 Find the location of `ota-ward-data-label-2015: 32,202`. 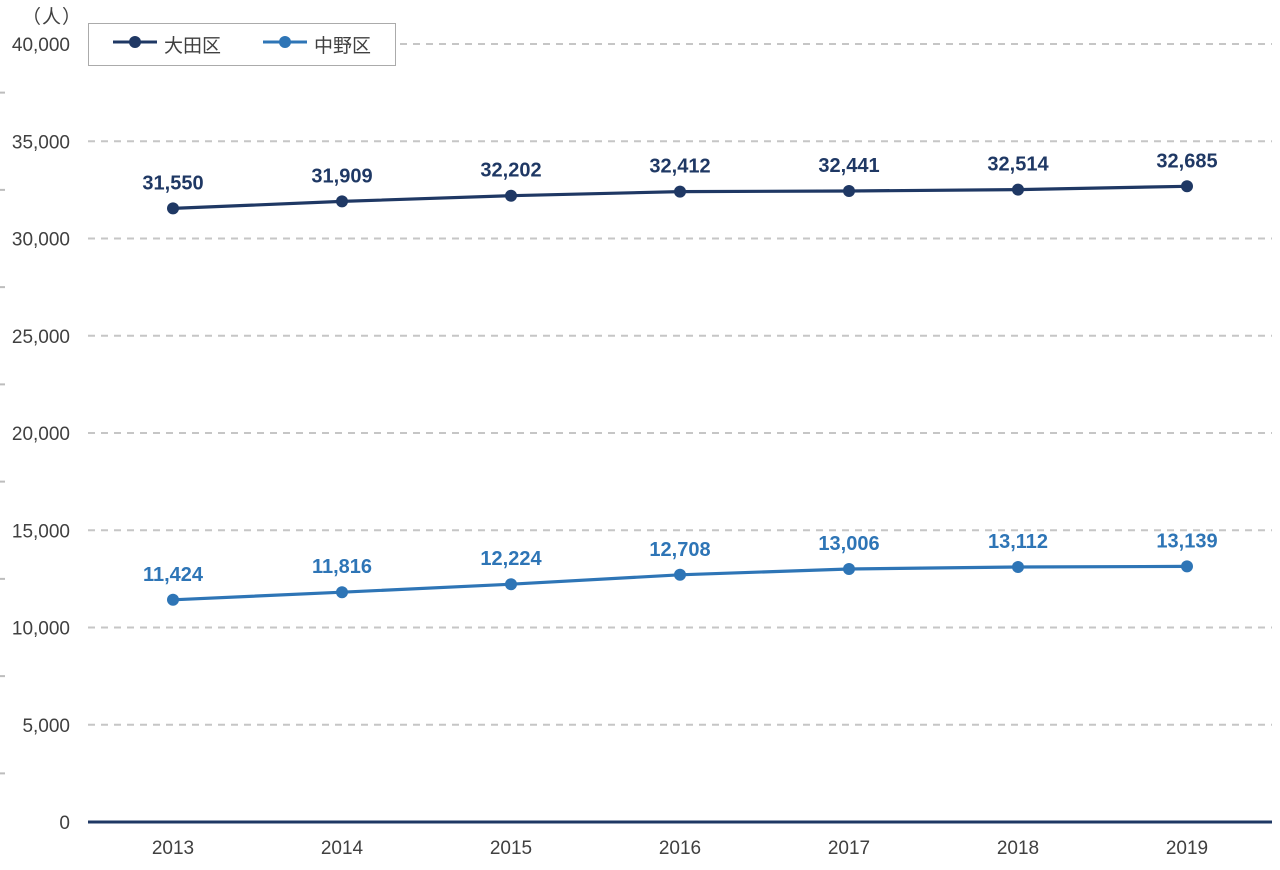

ota-ward-data-label-2015: 32,202 is located at coordinates (510, 171).